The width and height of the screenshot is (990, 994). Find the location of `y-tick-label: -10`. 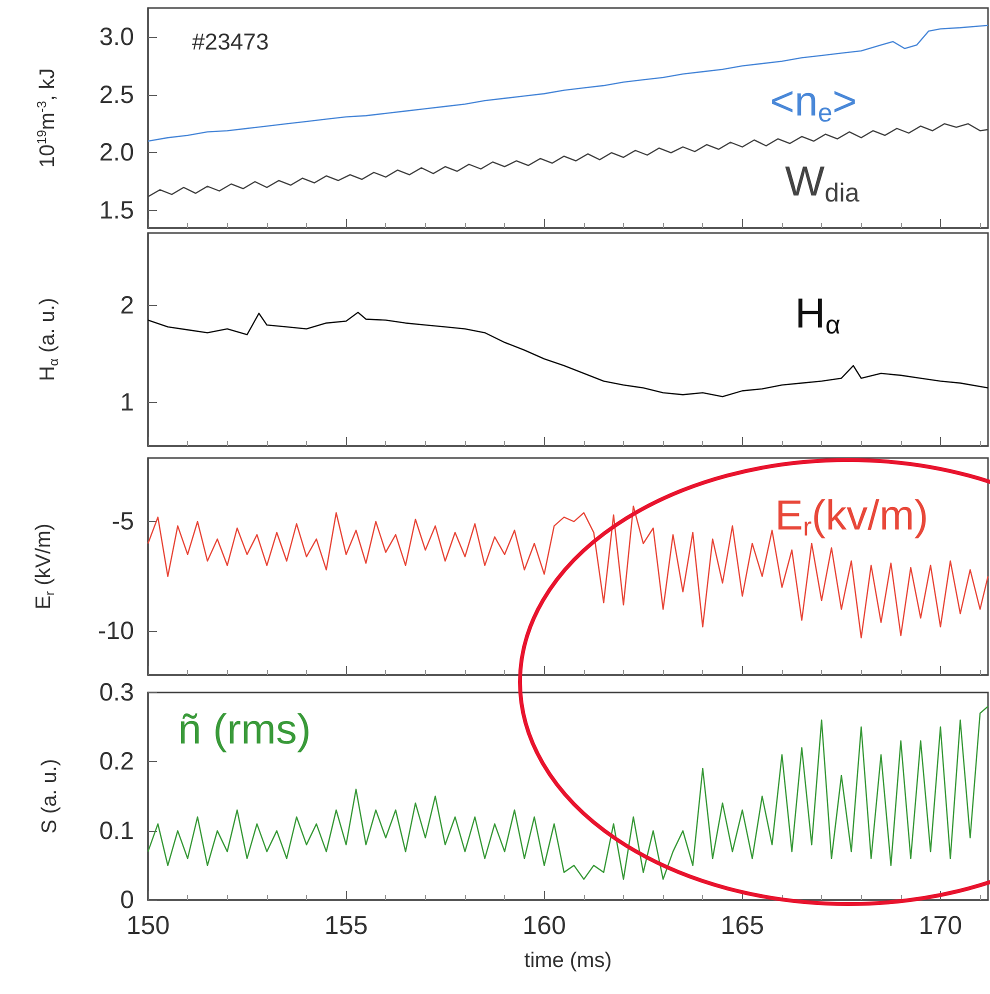

y-tick-label: -10 is located at coordinates (116, 631).